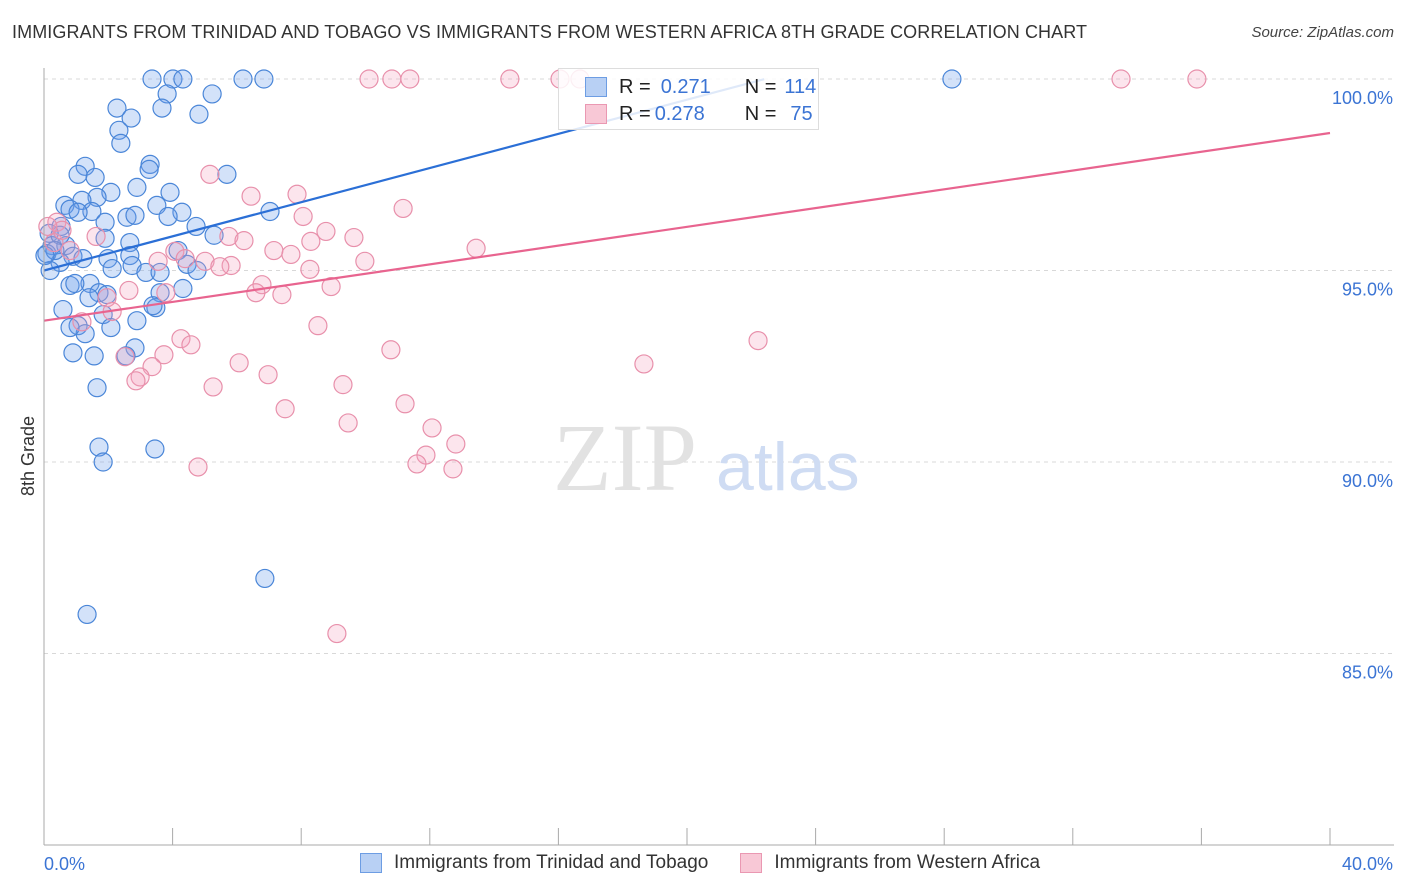 The width and height of the screenshot is (1406, 892). I want to click on legend-row-trinidad: R = 0.271 N = 114, so click(700, 87).